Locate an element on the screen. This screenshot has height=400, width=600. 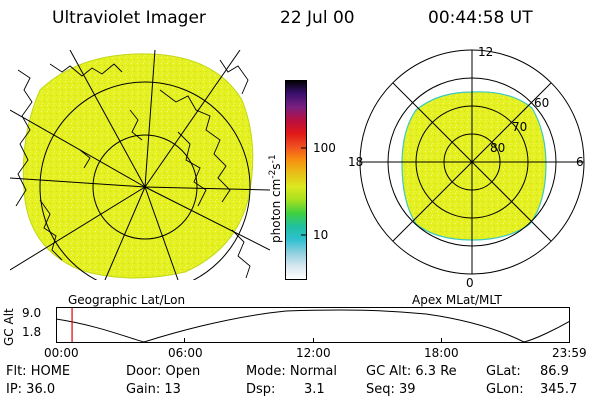
intensity-colorbar is located at coordinates (296, 180).